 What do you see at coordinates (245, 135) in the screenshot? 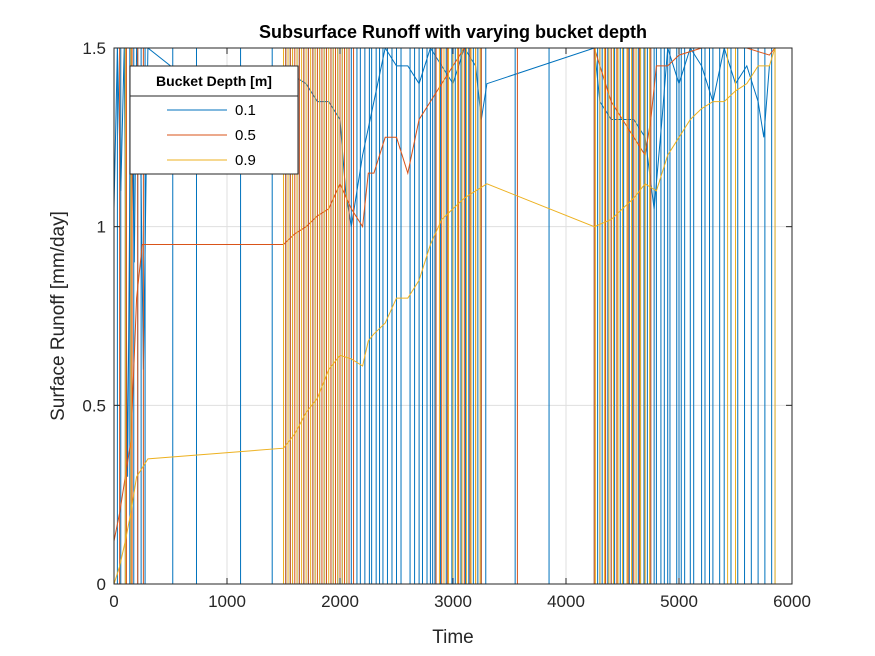
I see `legend-entry-0.5: 0.5` at bounding box center [245, 135].